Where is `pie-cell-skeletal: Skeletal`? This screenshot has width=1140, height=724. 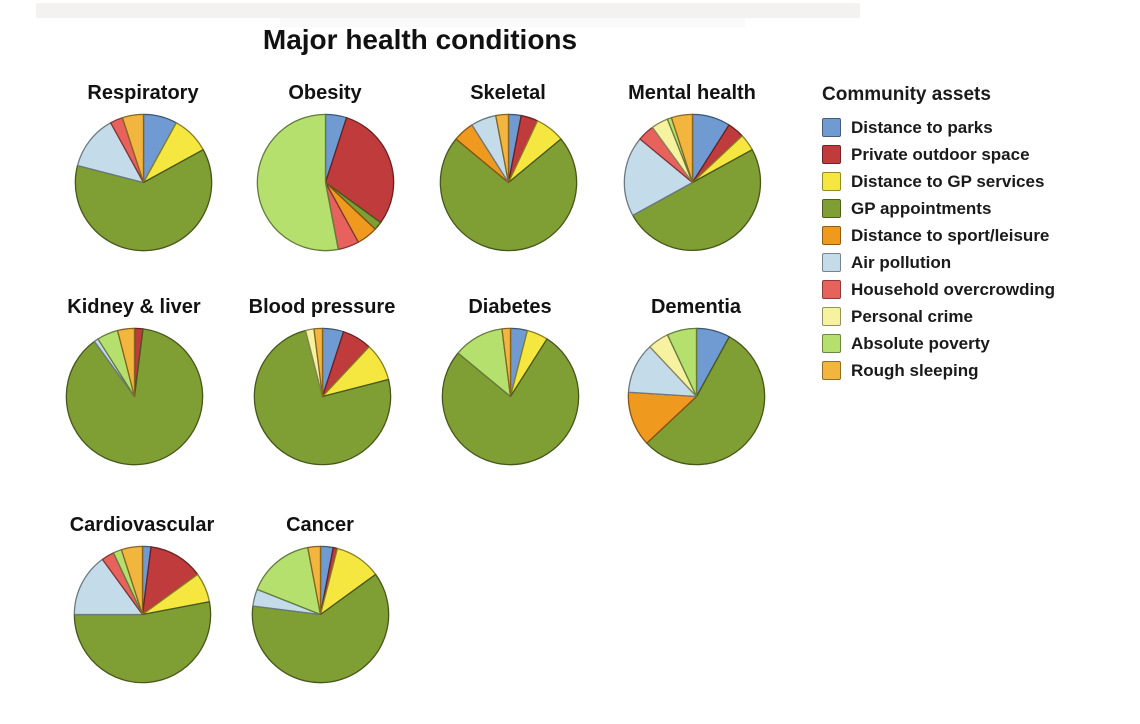
pie-cell-skeletal: Skeletal is located at coordinates (508, 168).